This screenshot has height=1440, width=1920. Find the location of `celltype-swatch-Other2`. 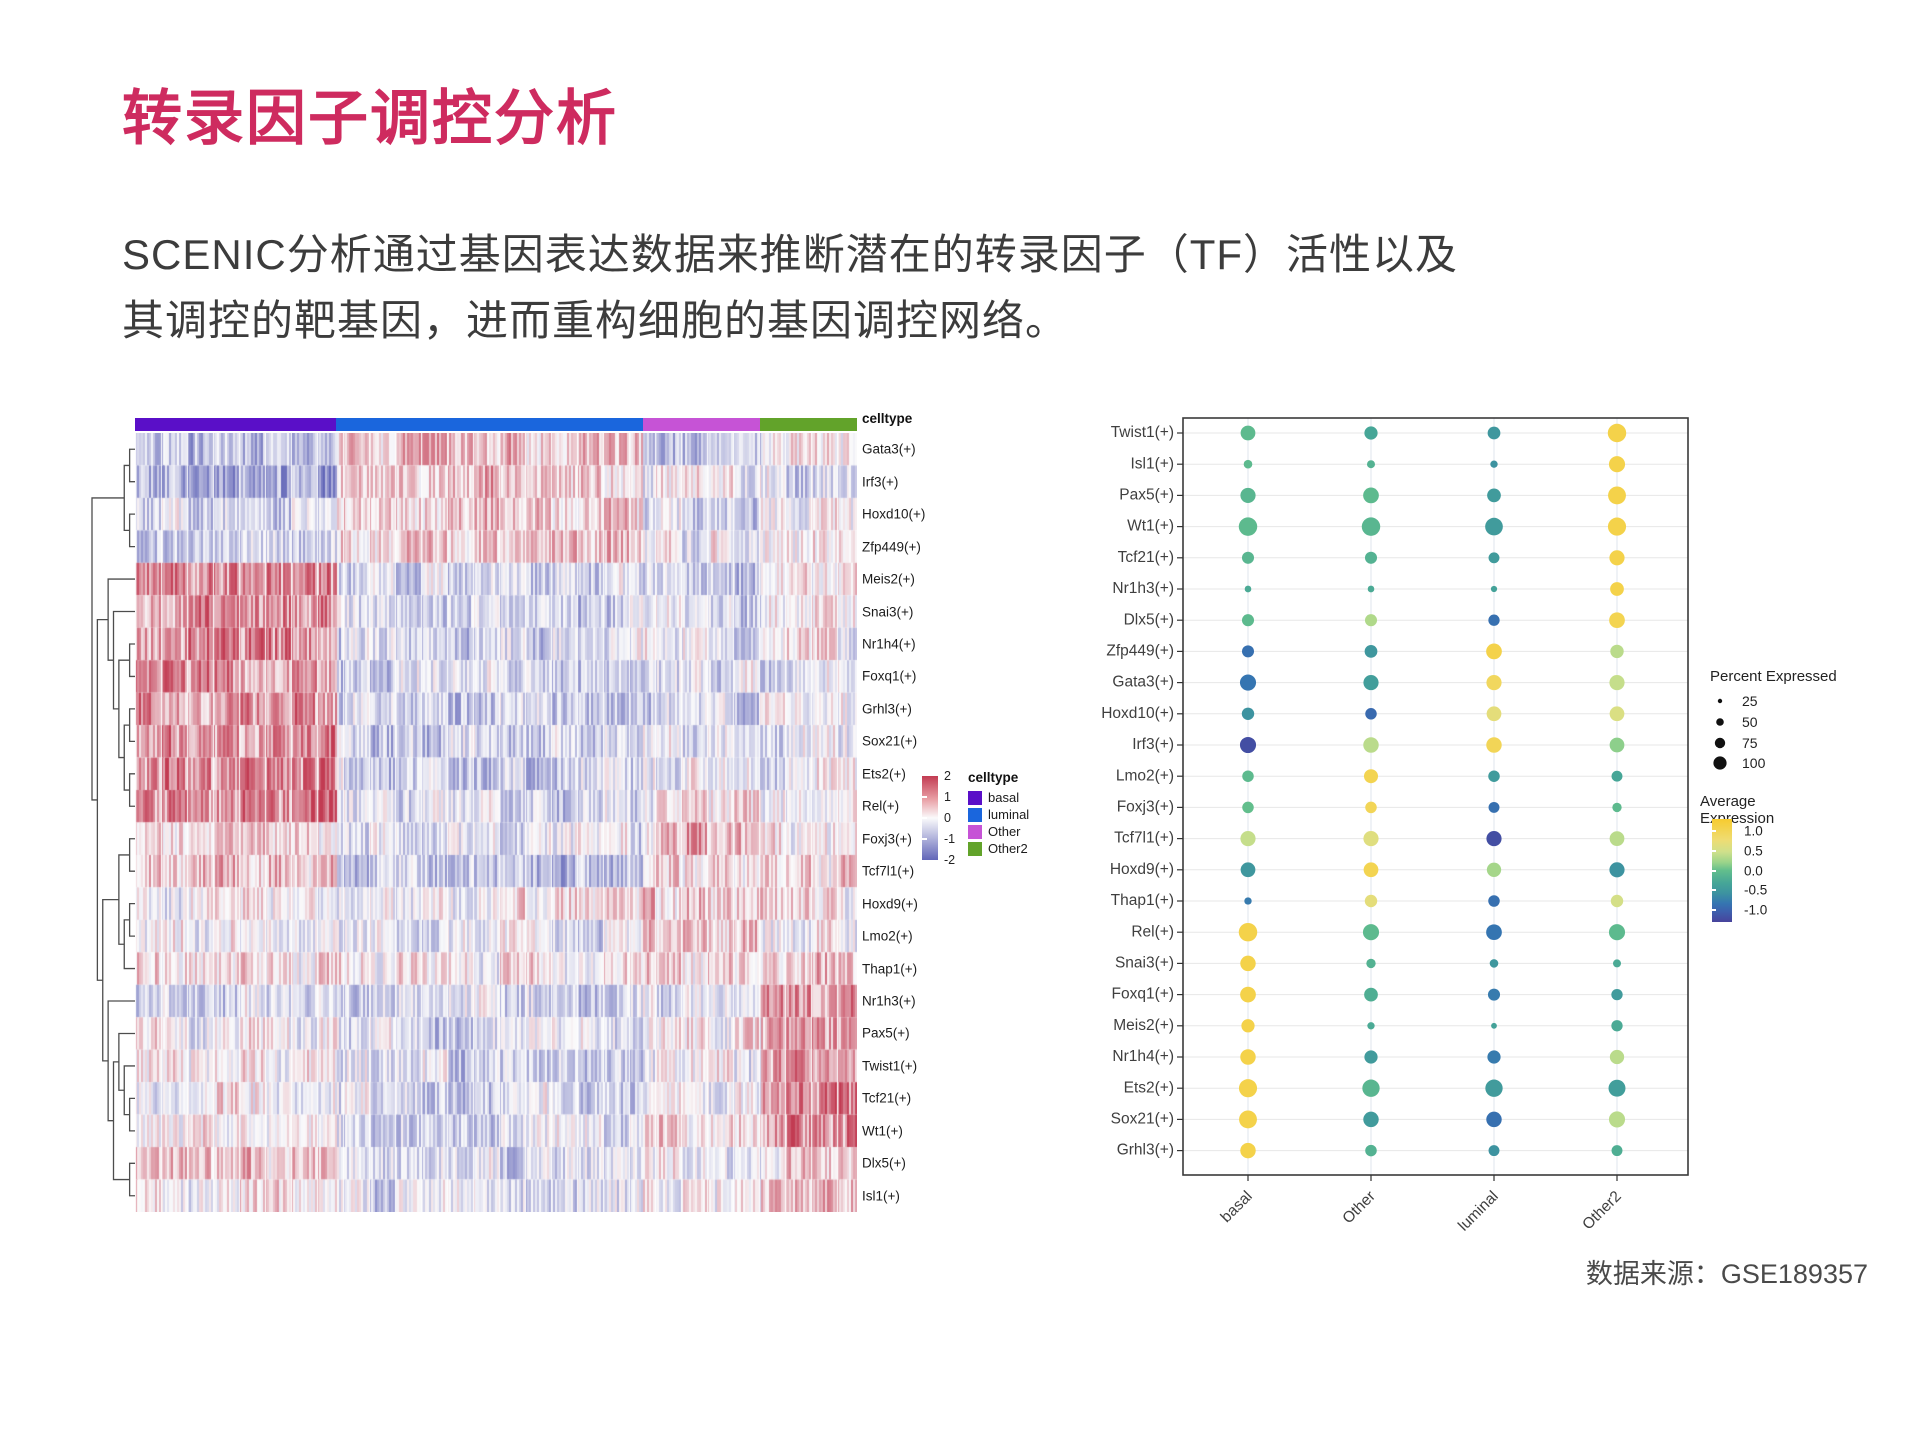

celltype-swatch-Other2 is located at coordinates (975, 848).